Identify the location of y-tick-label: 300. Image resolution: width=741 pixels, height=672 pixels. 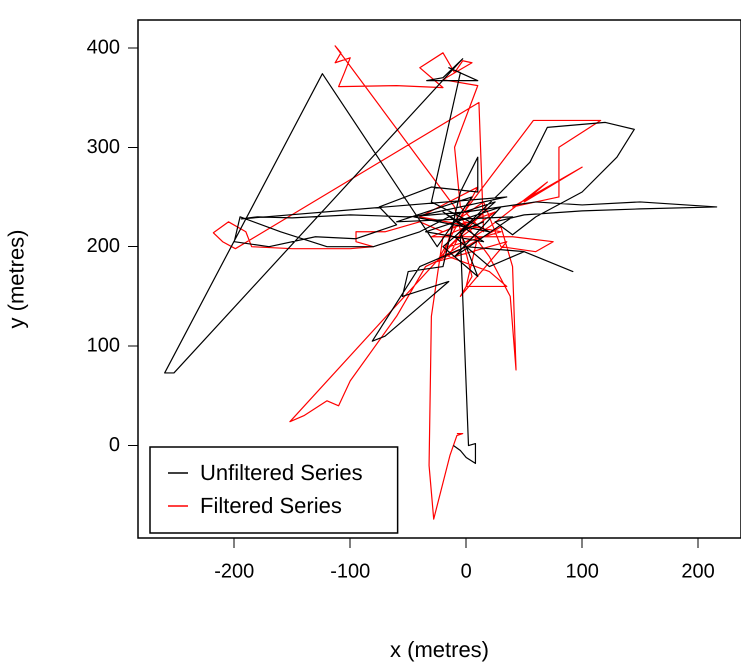
(103, 147).